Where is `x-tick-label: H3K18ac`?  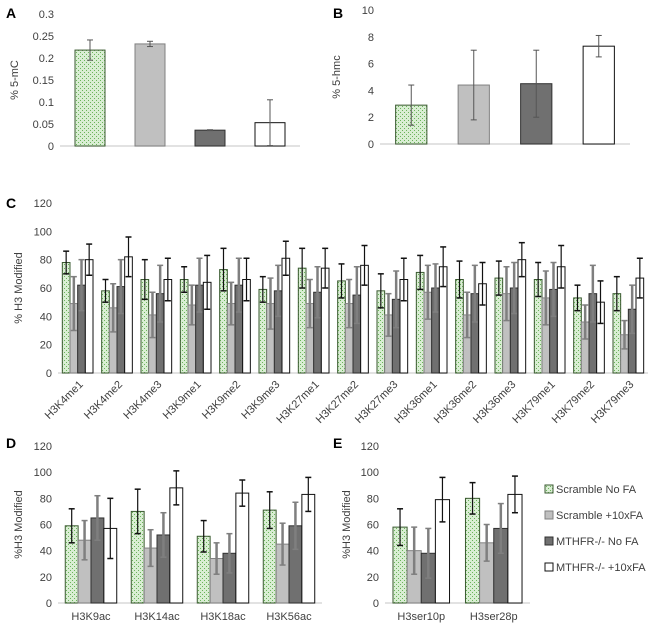 x-tick-label: H3K18ac is located at coordinates (223, 617).